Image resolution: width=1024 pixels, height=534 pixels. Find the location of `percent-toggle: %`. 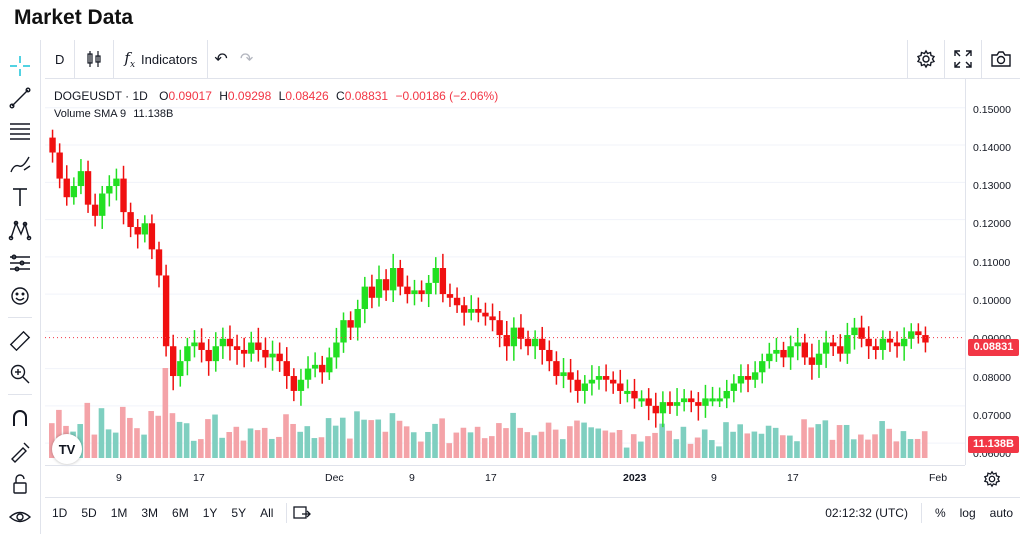

percent-toggle: % is located at coordinates (940, 513).